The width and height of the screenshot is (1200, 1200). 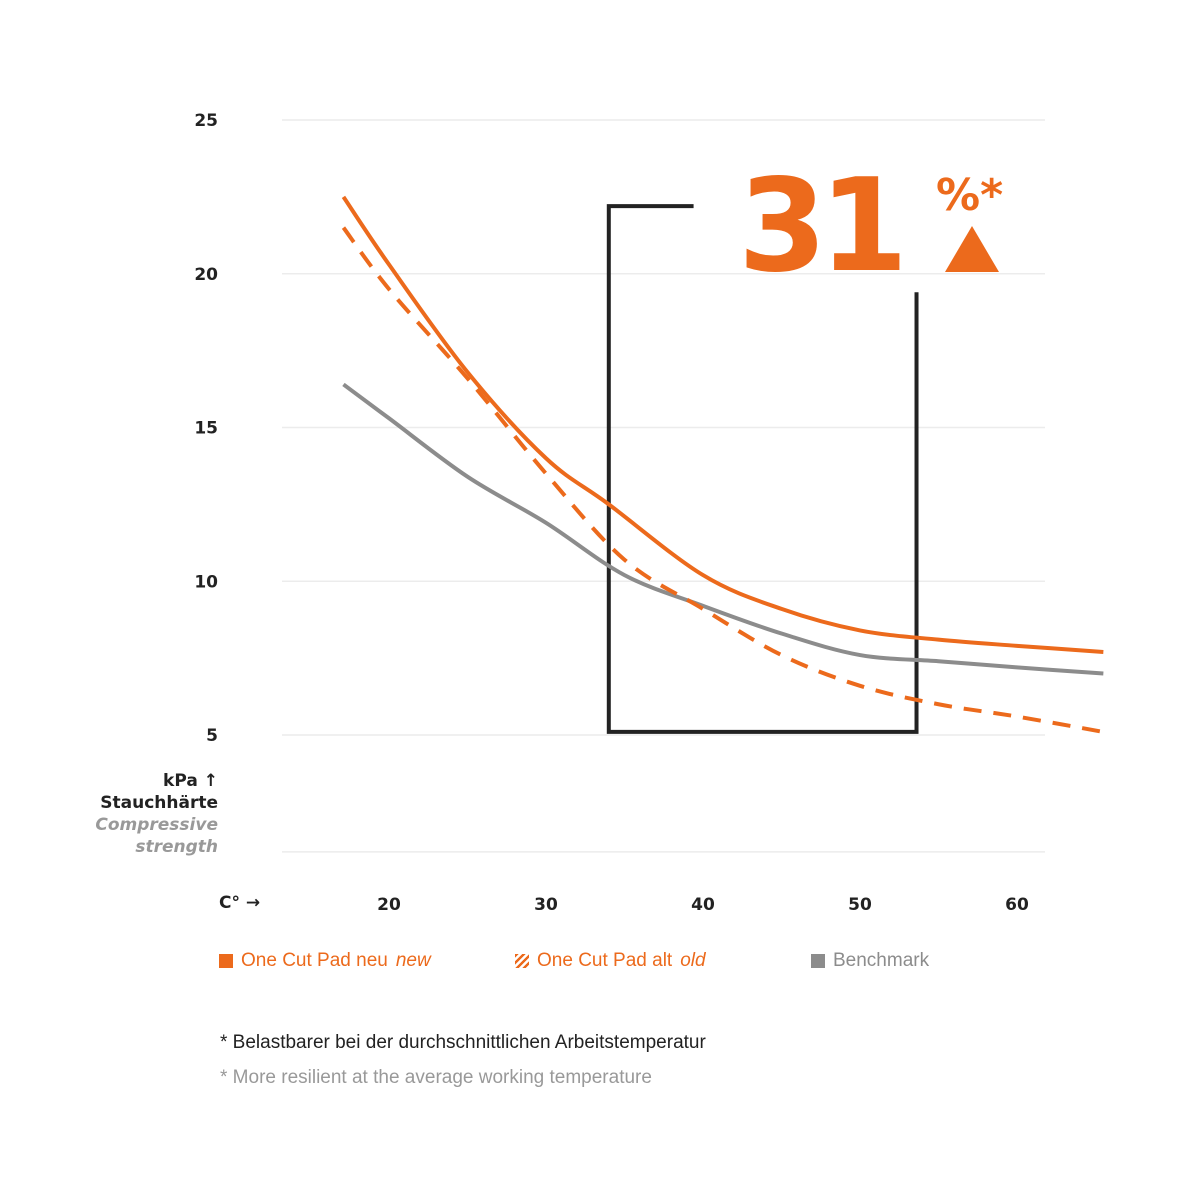 I want to click on x-tick-label: 40, so click(x=703, y=905).